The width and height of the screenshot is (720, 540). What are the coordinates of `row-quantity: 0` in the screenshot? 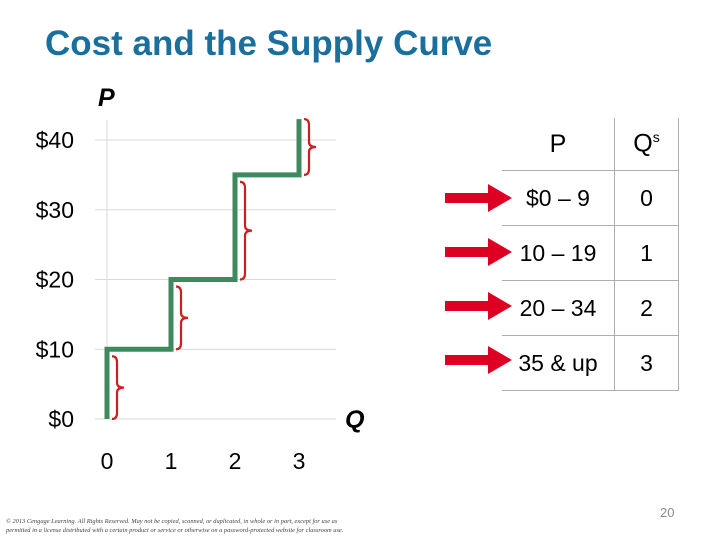 It's located at (646, 198).